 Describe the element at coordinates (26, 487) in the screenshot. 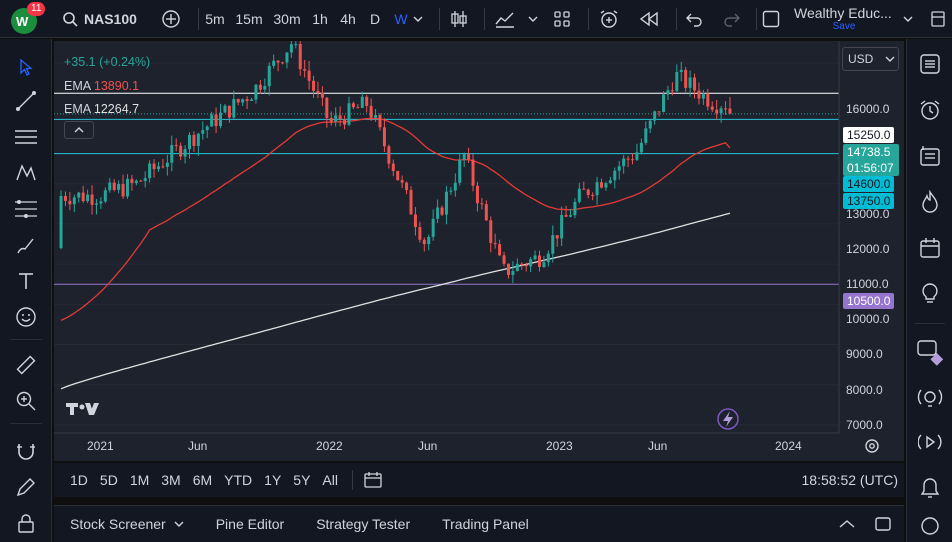

I see `stay-in-drawing-tool` at that location.